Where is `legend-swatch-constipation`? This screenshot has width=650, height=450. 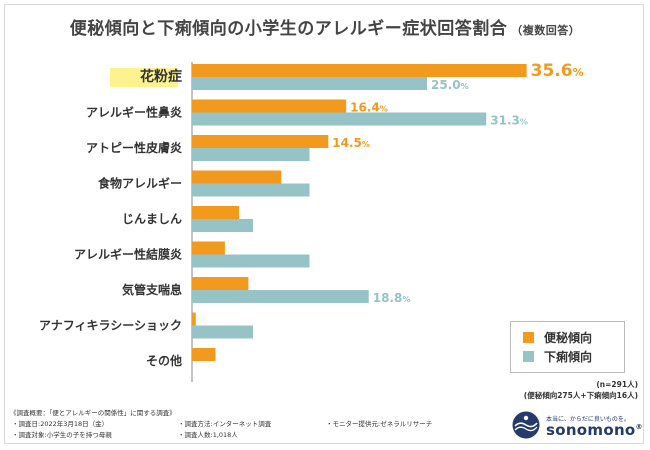 legend-swatch-constipation is located at coordinates (528, 337).